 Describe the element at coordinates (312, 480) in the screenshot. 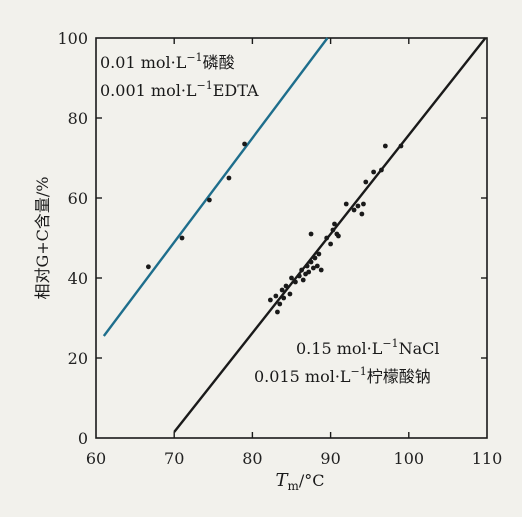

I see `x-axis-label-unit: /°C` at that location.